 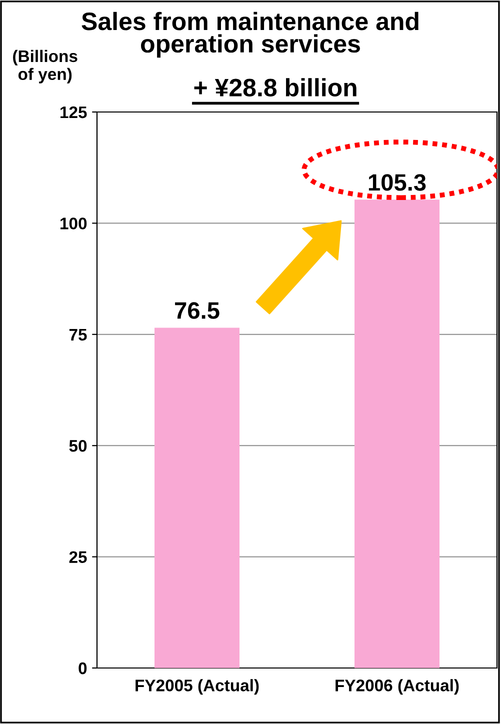 I want to click on y-tick-label: 25, so click(x=78, y=557).